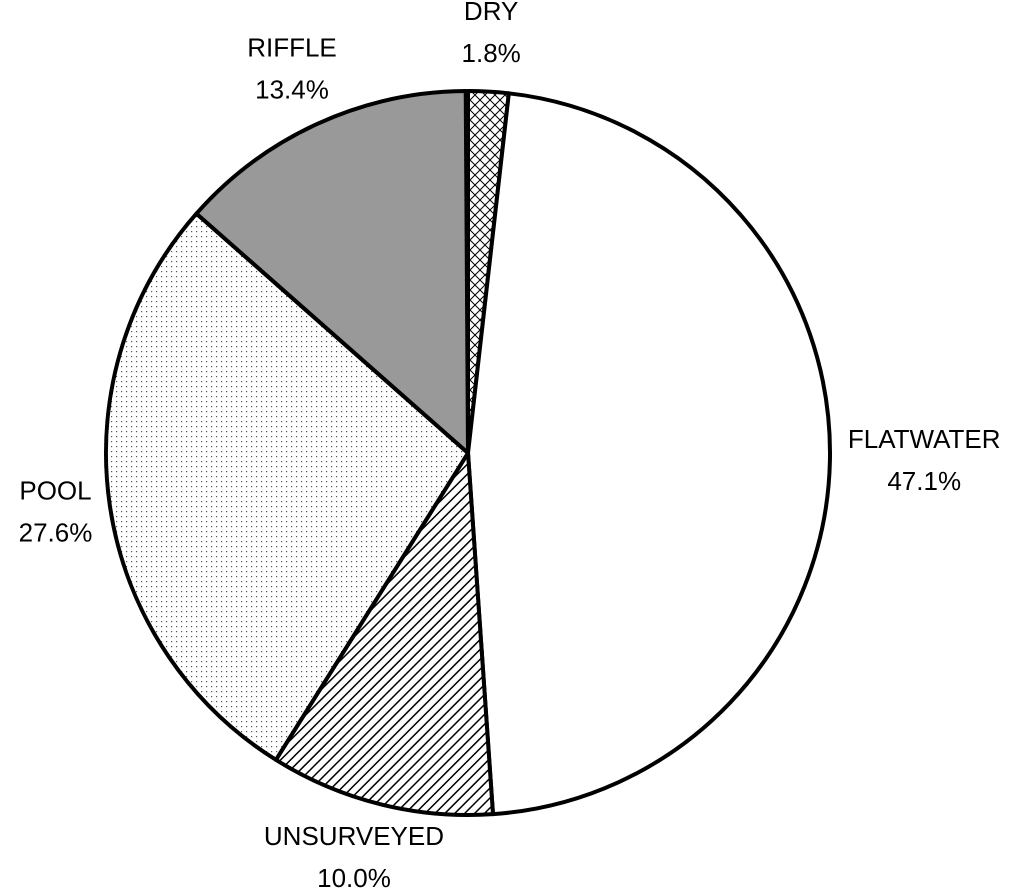 The width and height of the screenshot is (1036, 893). I want to click on value-label: 10.0%, so click(354, 878).